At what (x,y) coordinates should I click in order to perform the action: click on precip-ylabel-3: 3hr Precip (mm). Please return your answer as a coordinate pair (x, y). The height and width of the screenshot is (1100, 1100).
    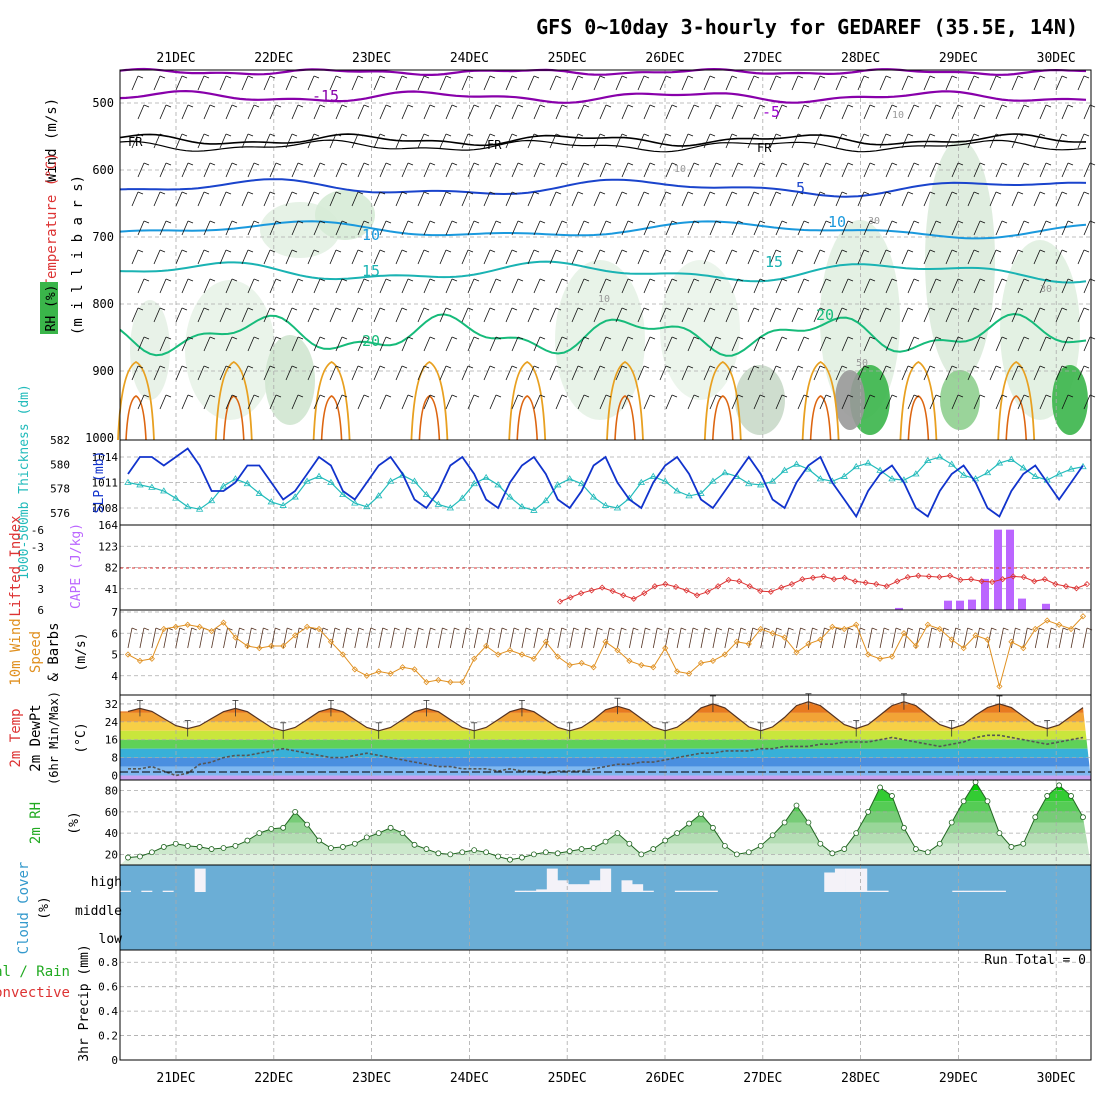
    Looking at the image, I should click on (84, 1002).